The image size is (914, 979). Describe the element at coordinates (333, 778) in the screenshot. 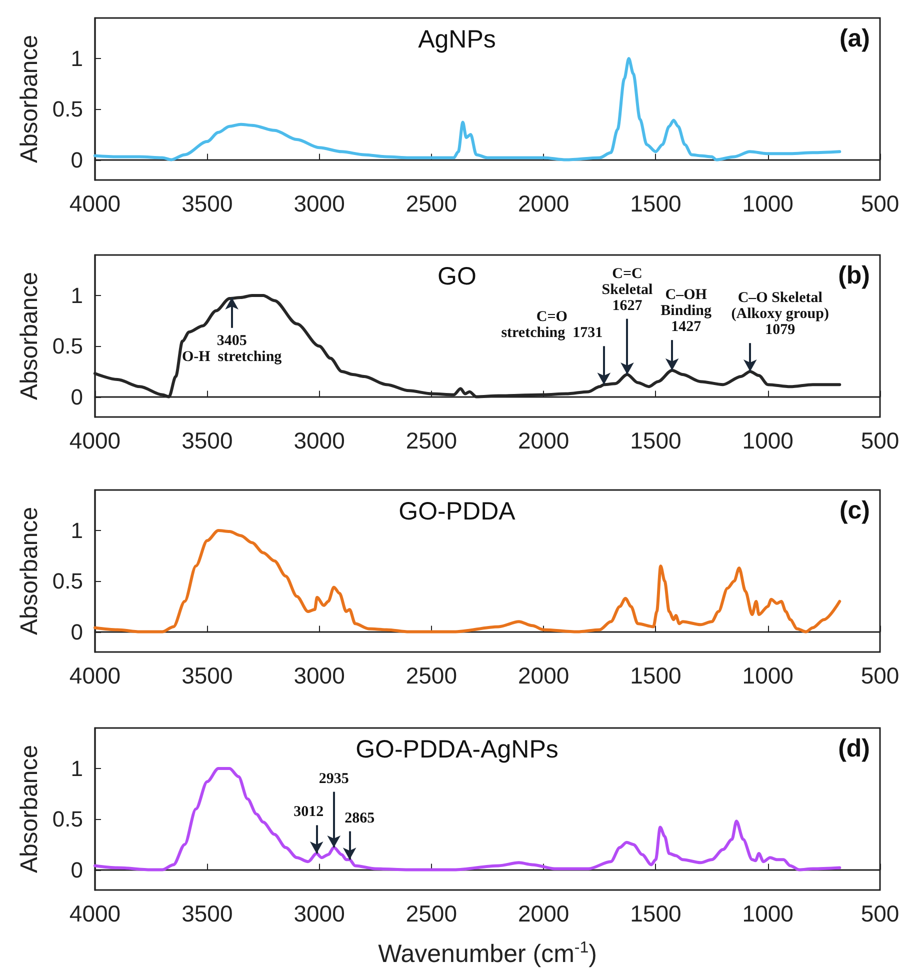

I see `annotation: 2935` at that location.